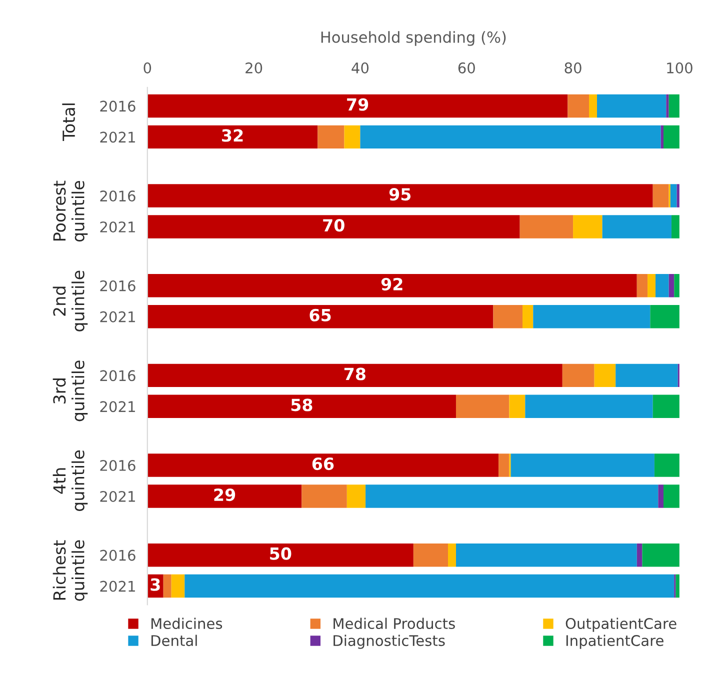  Describe the element at coordinates (360, 68) in the screenshot. I see `x-tick-label: 40` at that location.